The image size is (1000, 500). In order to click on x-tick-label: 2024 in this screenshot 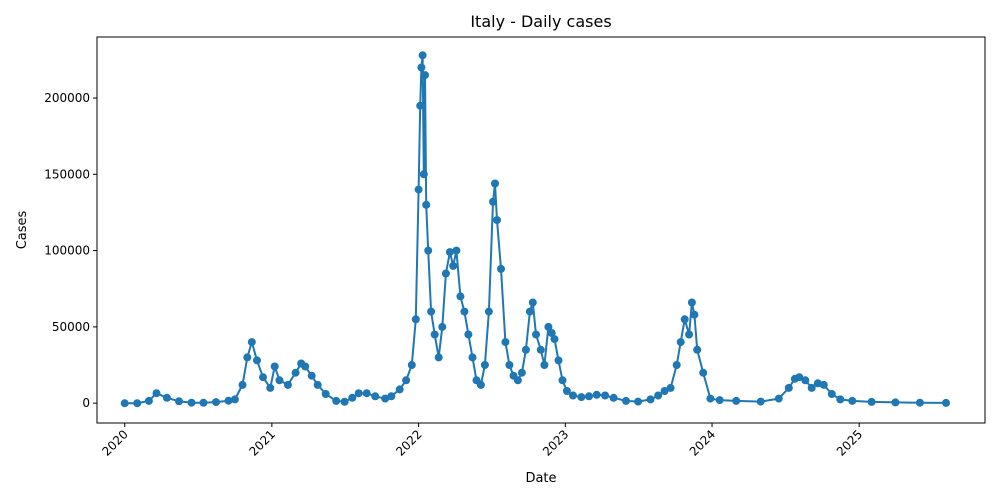, I will do `click(702, 442)`.